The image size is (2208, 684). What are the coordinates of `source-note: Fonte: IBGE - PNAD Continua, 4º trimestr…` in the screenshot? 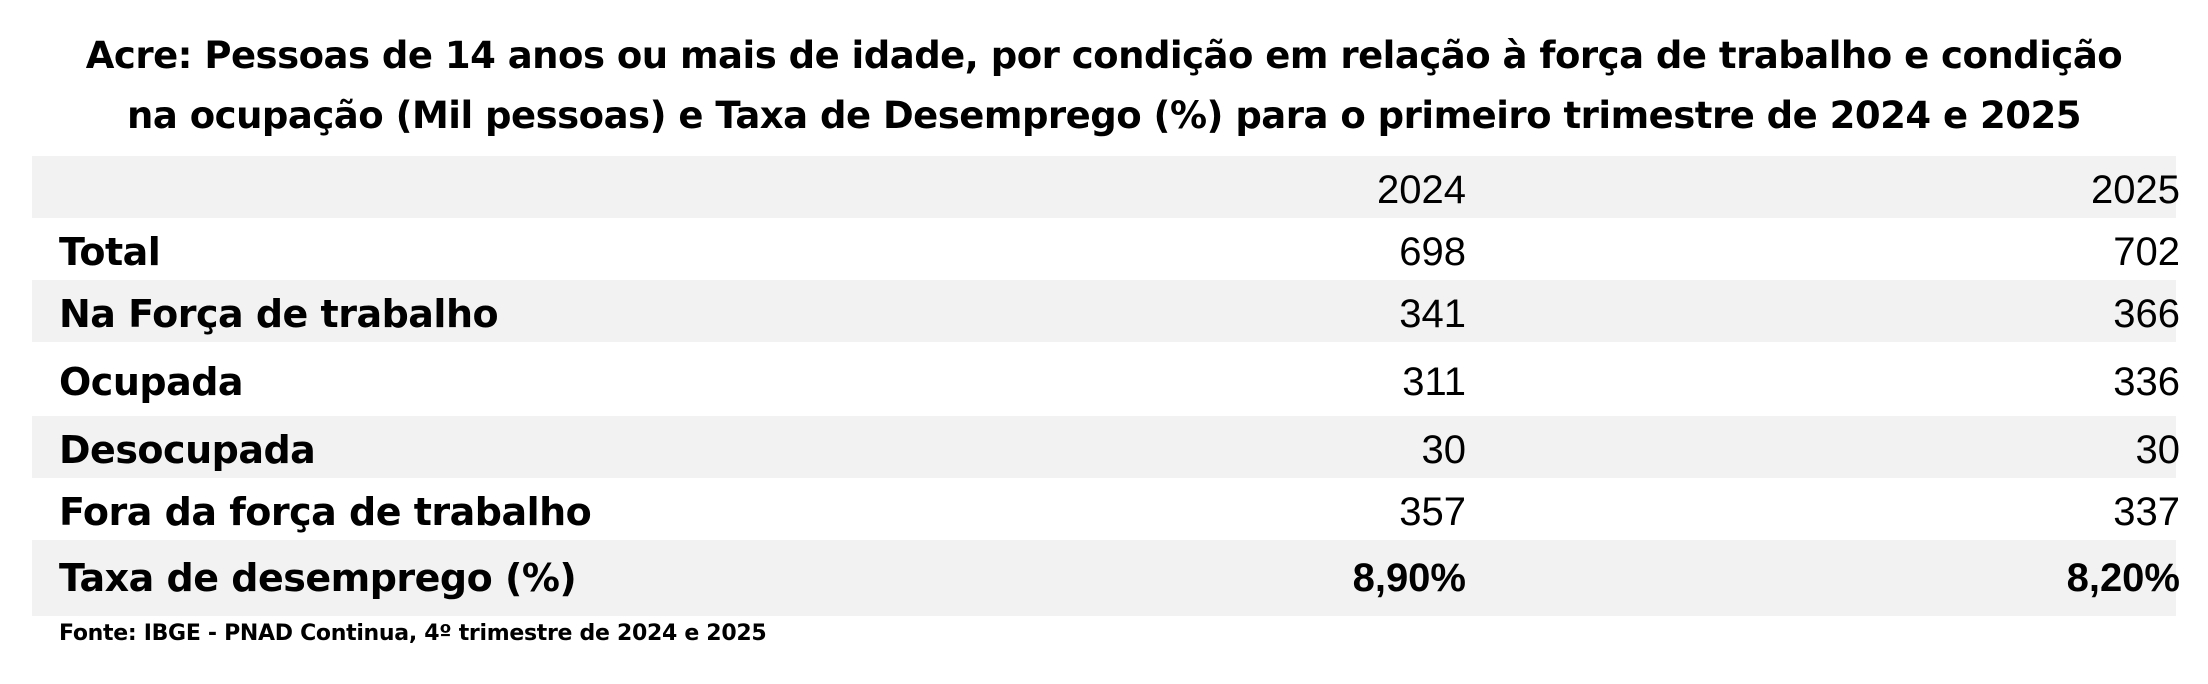 It's located at (413, 633).